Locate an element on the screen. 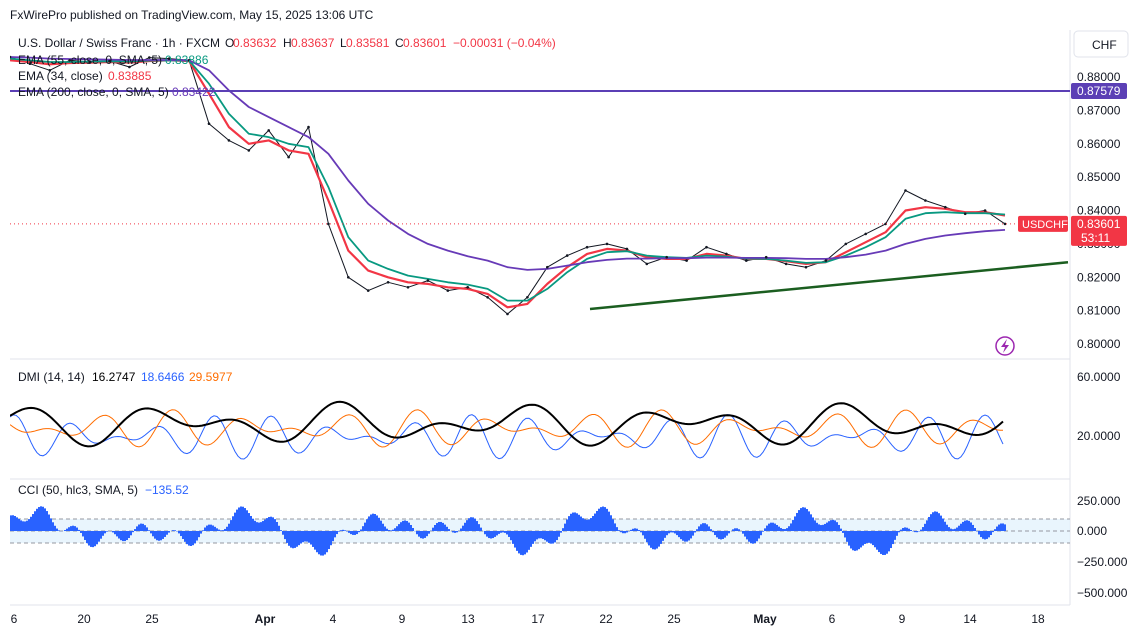 The height and width of the screenshot is (628, 1132). time-axis-label: Apr is located at coordinates (265, 619).